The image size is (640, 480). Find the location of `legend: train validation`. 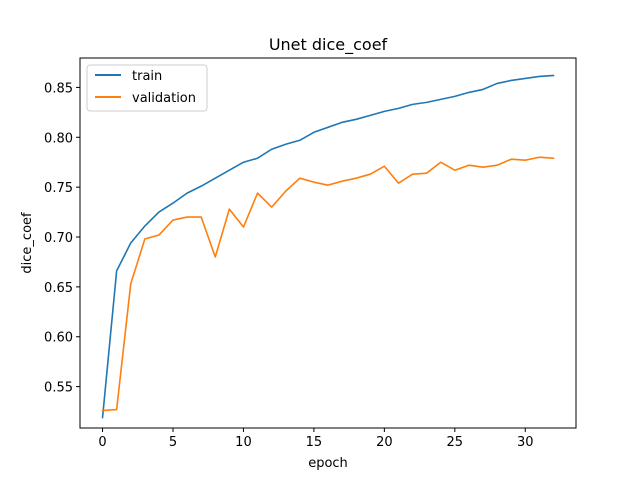

legend: train validation is located at coordinates (147, 88).